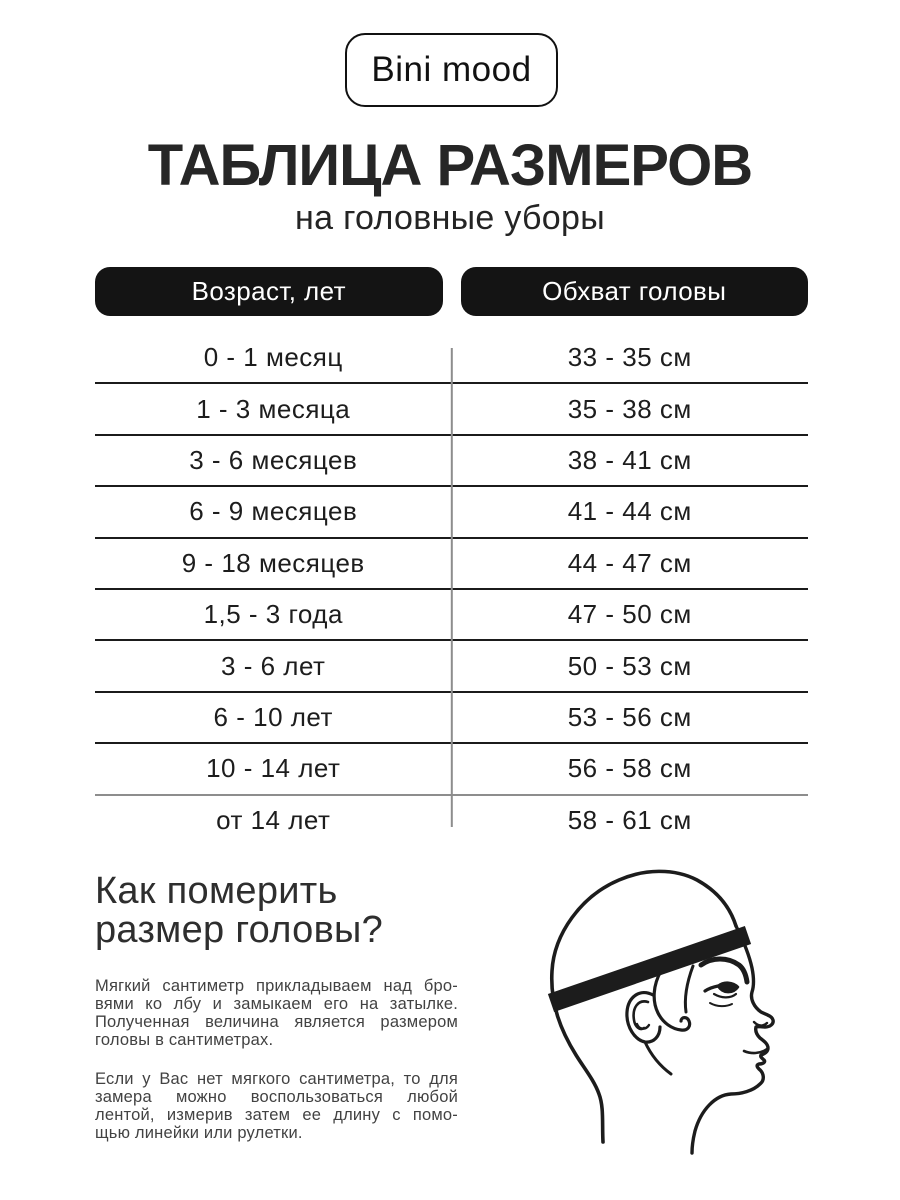 This screenshot has height=1200, width=900. Describe the element at coordinates (724, 970) in the screenshot. I see `eyebrow` at that location.